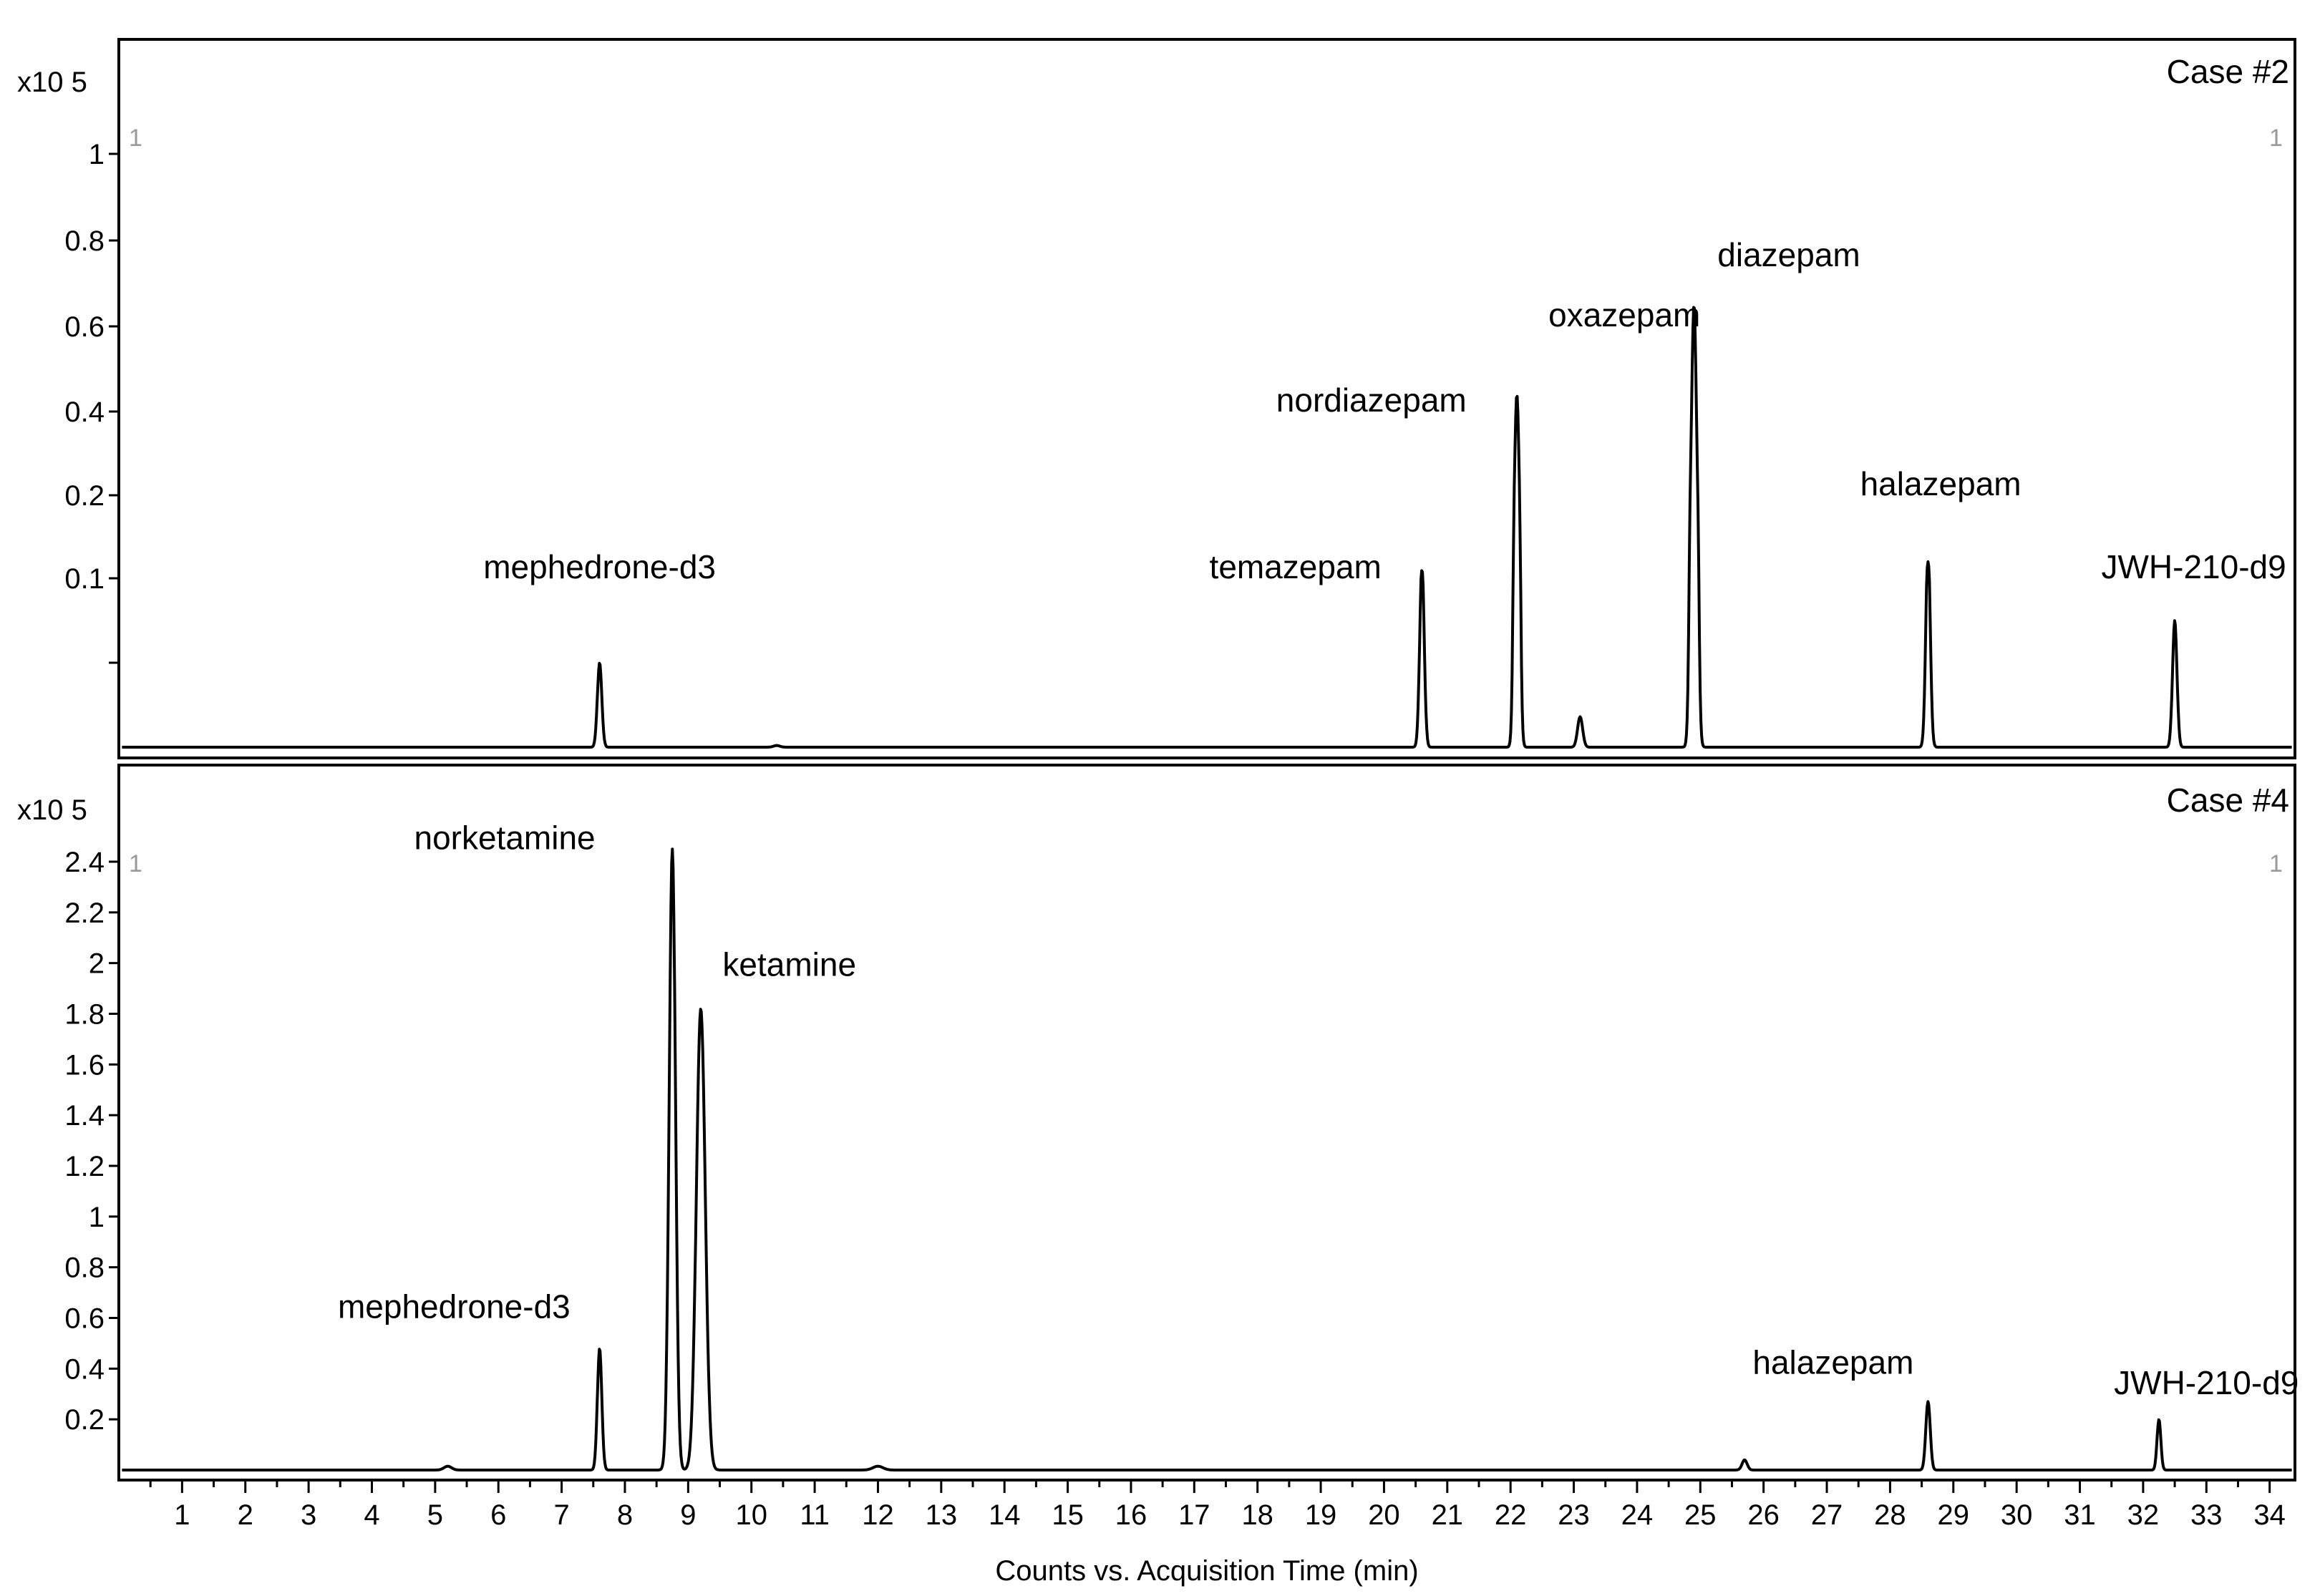 The image size is (2320, 1596). I want to click on x-tick-label: 34, so click(2269, 1515).